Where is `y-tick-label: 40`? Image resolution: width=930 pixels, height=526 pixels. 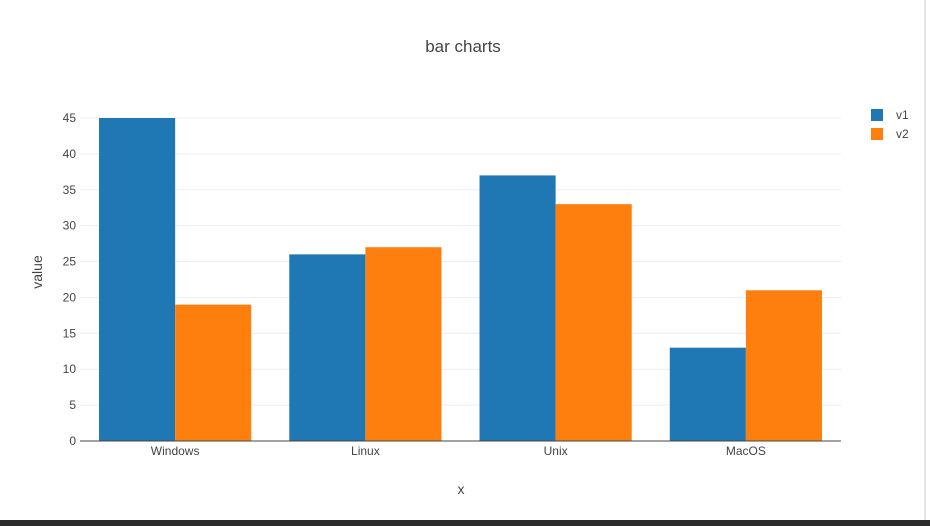 y-tick-label: 40 is located at coordinates (70, 154).